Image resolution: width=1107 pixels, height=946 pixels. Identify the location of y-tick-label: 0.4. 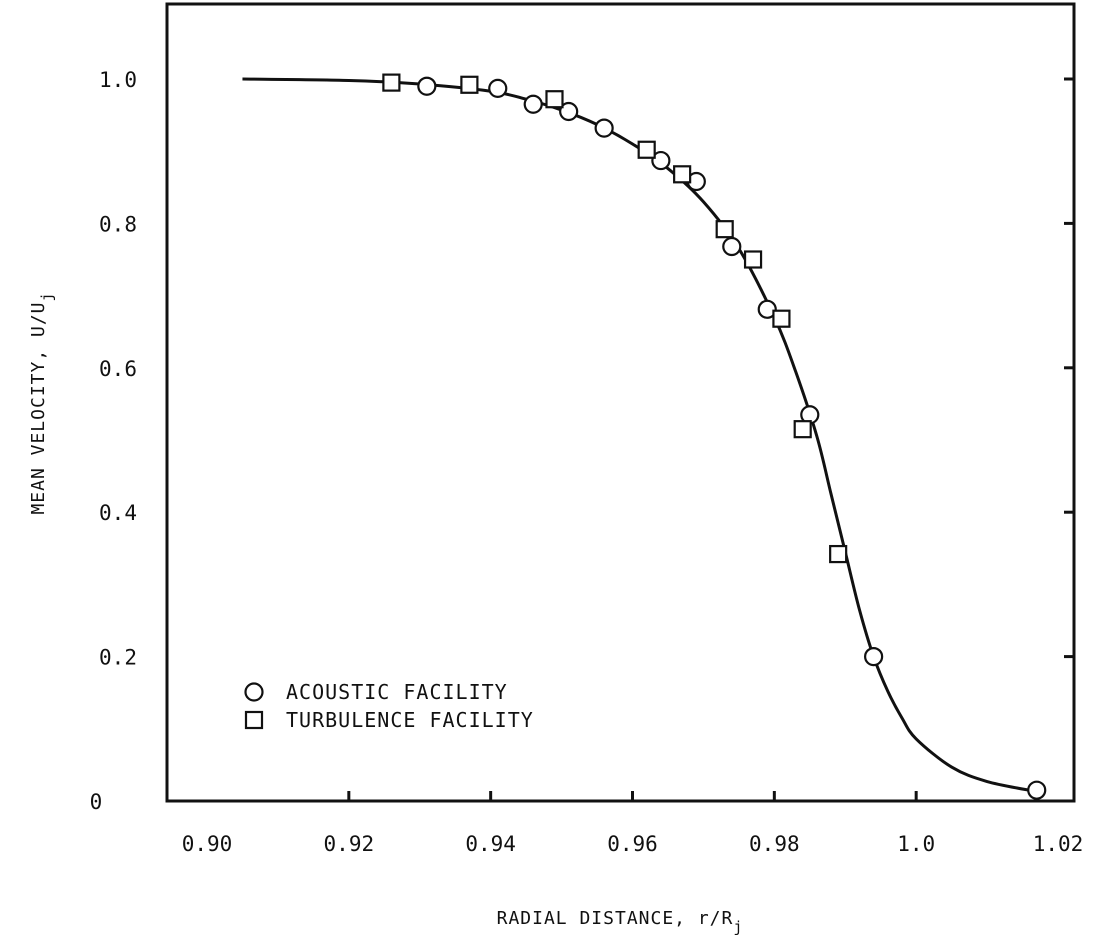
(118, 513).